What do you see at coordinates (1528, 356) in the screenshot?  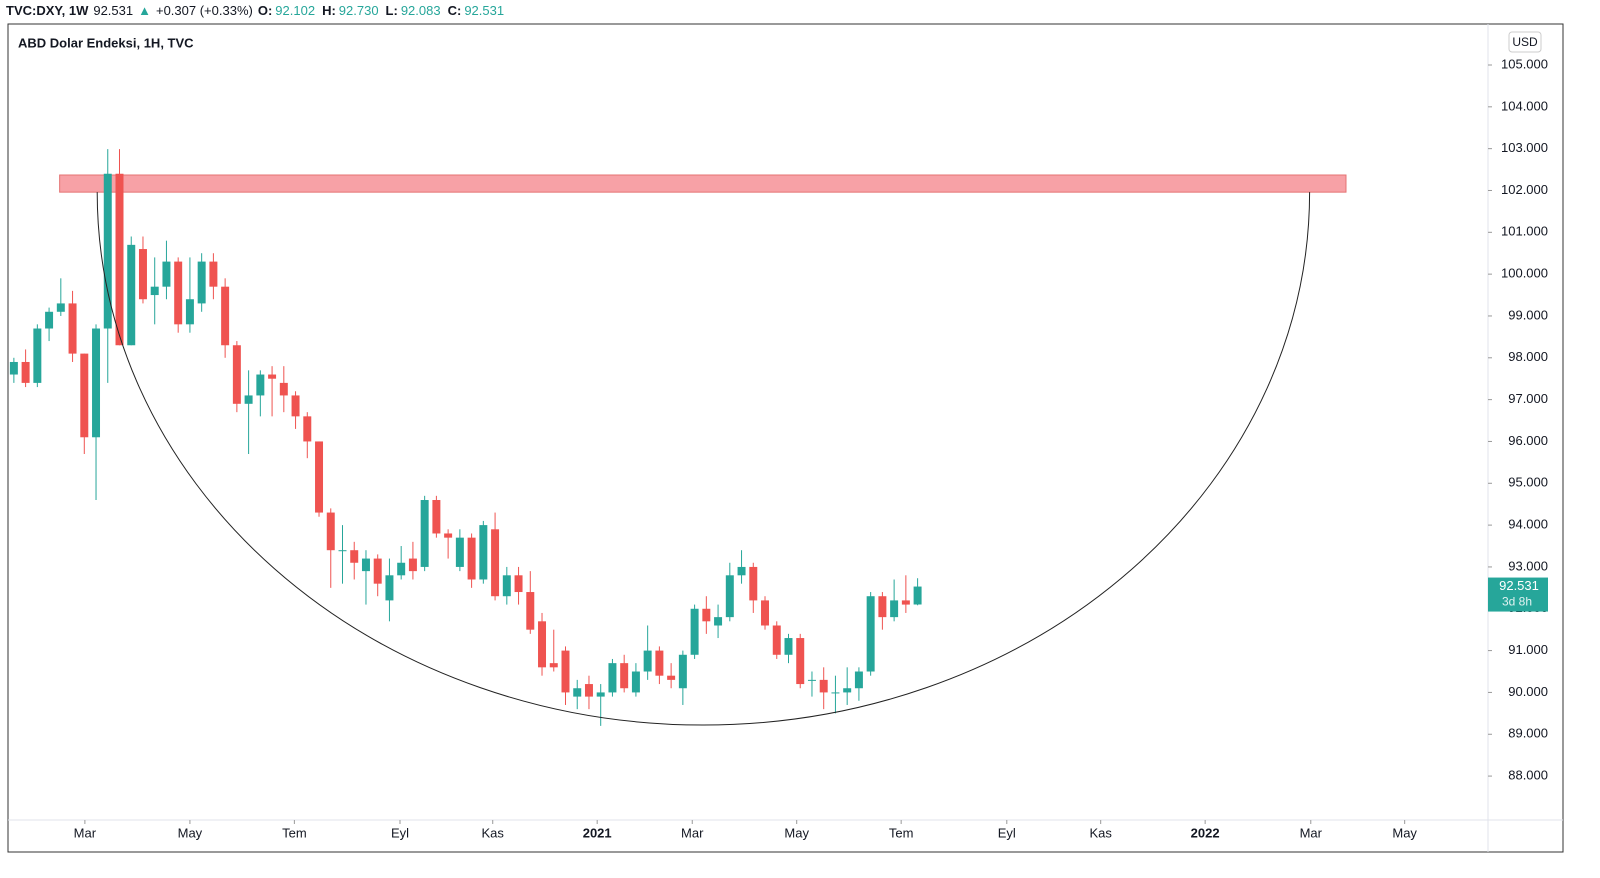 I see `y-tick-label: 98.000` at bounding box center [1528, 356].